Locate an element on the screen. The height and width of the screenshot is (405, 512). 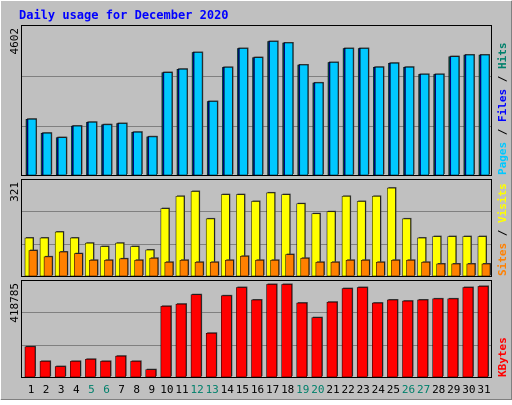
chart-title: Daily usage for December 2020 is located at coordinates (124, 15).